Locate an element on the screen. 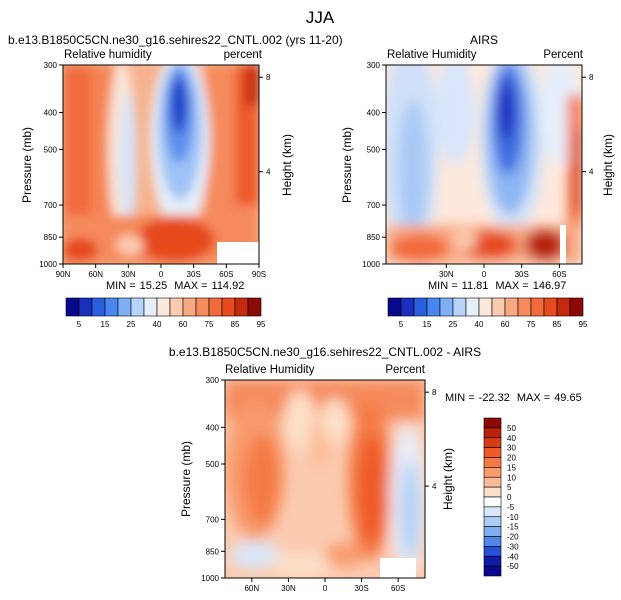 The width and height of the screenshot is (621, 600). panel1-ytick-label: 1000 is located at coordinates (48, 264).